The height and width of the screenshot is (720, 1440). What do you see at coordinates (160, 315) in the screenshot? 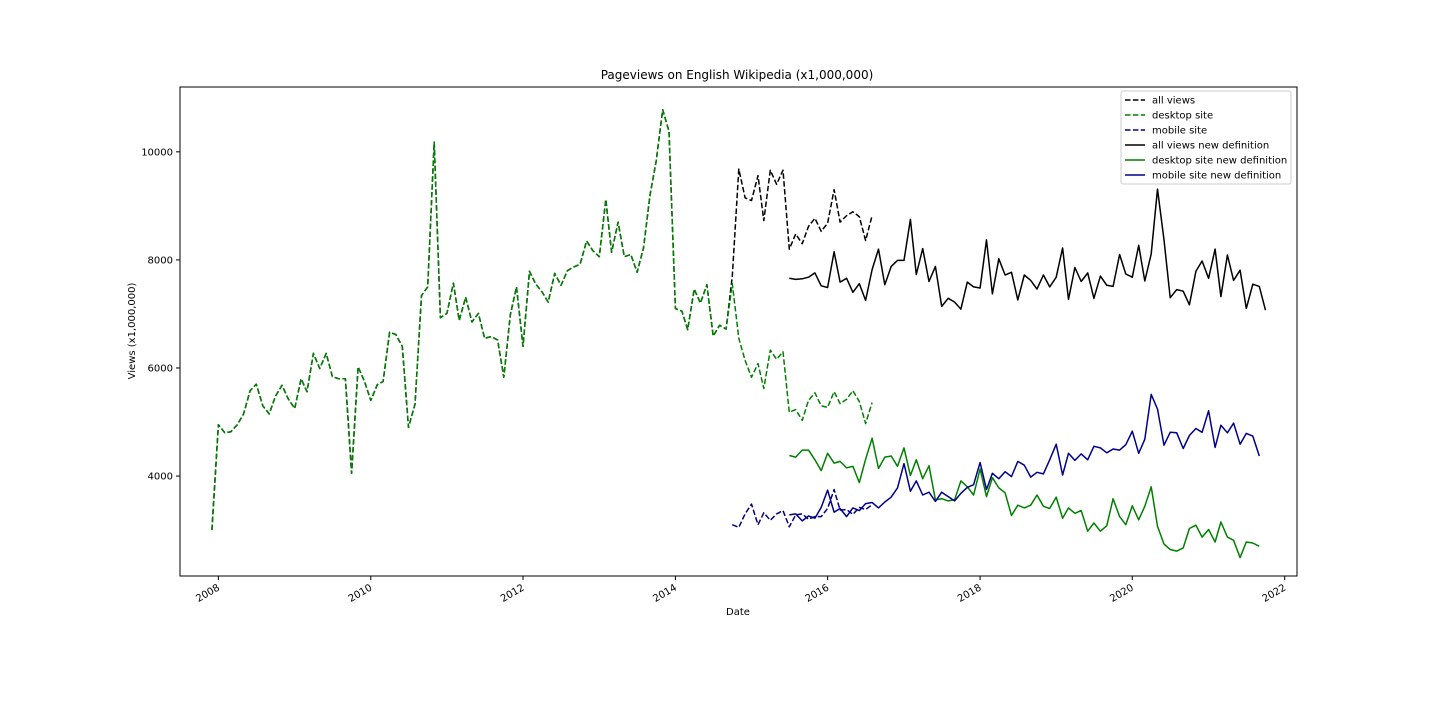
I see `y-axis: 4000 6000 8000 10000` at bounding box center [160, 315].